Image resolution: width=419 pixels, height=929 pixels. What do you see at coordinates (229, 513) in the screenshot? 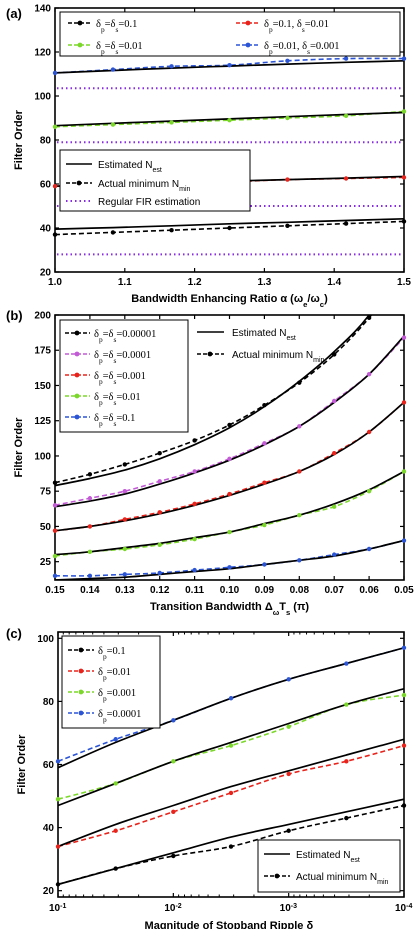
I see `estimated-line` at bounding box center [229, 513].